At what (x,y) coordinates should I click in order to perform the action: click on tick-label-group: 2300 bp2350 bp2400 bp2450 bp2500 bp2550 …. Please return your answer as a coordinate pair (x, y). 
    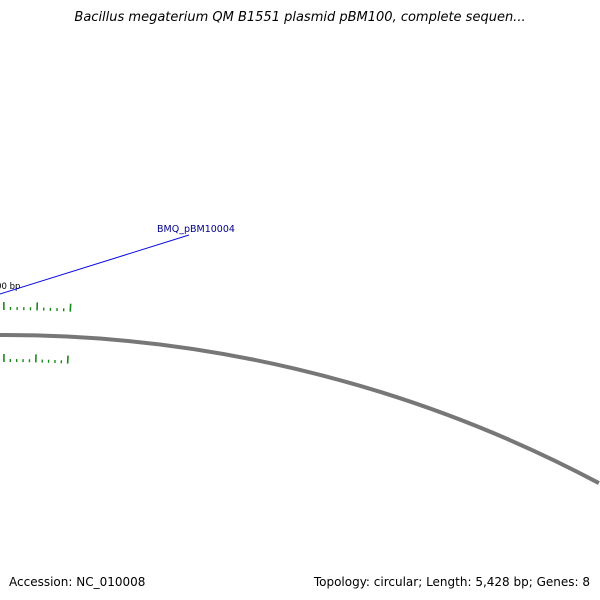
    Looking at the image, I should click on (10, 287).